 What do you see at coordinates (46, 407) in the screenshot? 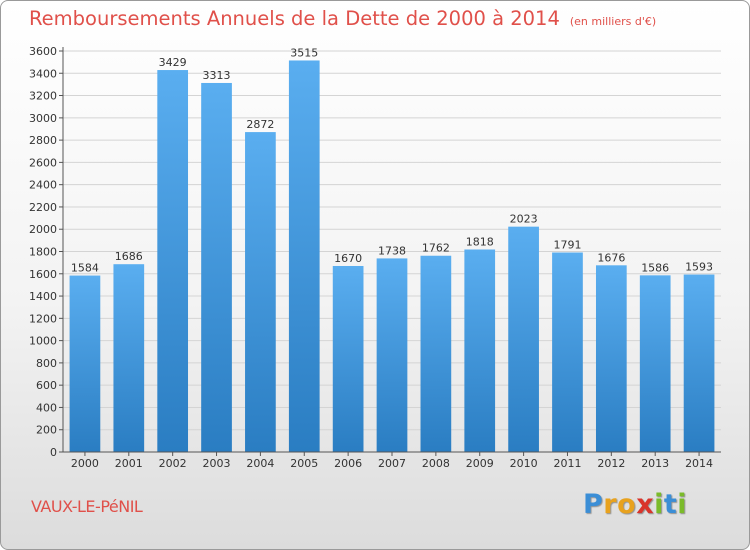
I see `y-tick-label: 400` at bounding box center [46, 407].